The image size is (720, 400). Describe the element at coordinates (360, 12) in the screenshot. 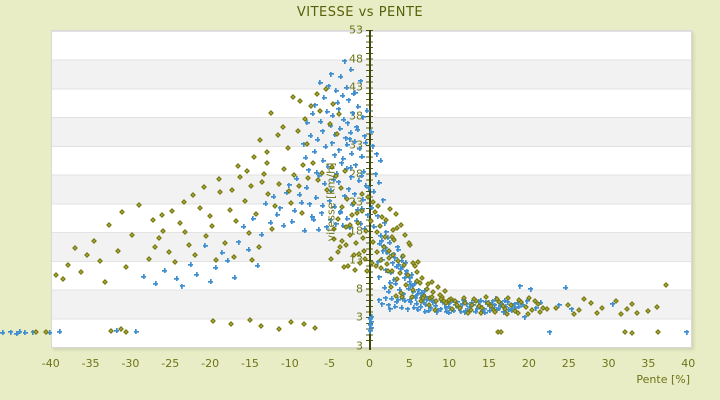

I see `chart-title: VITESSE vs PENTE` at that location.